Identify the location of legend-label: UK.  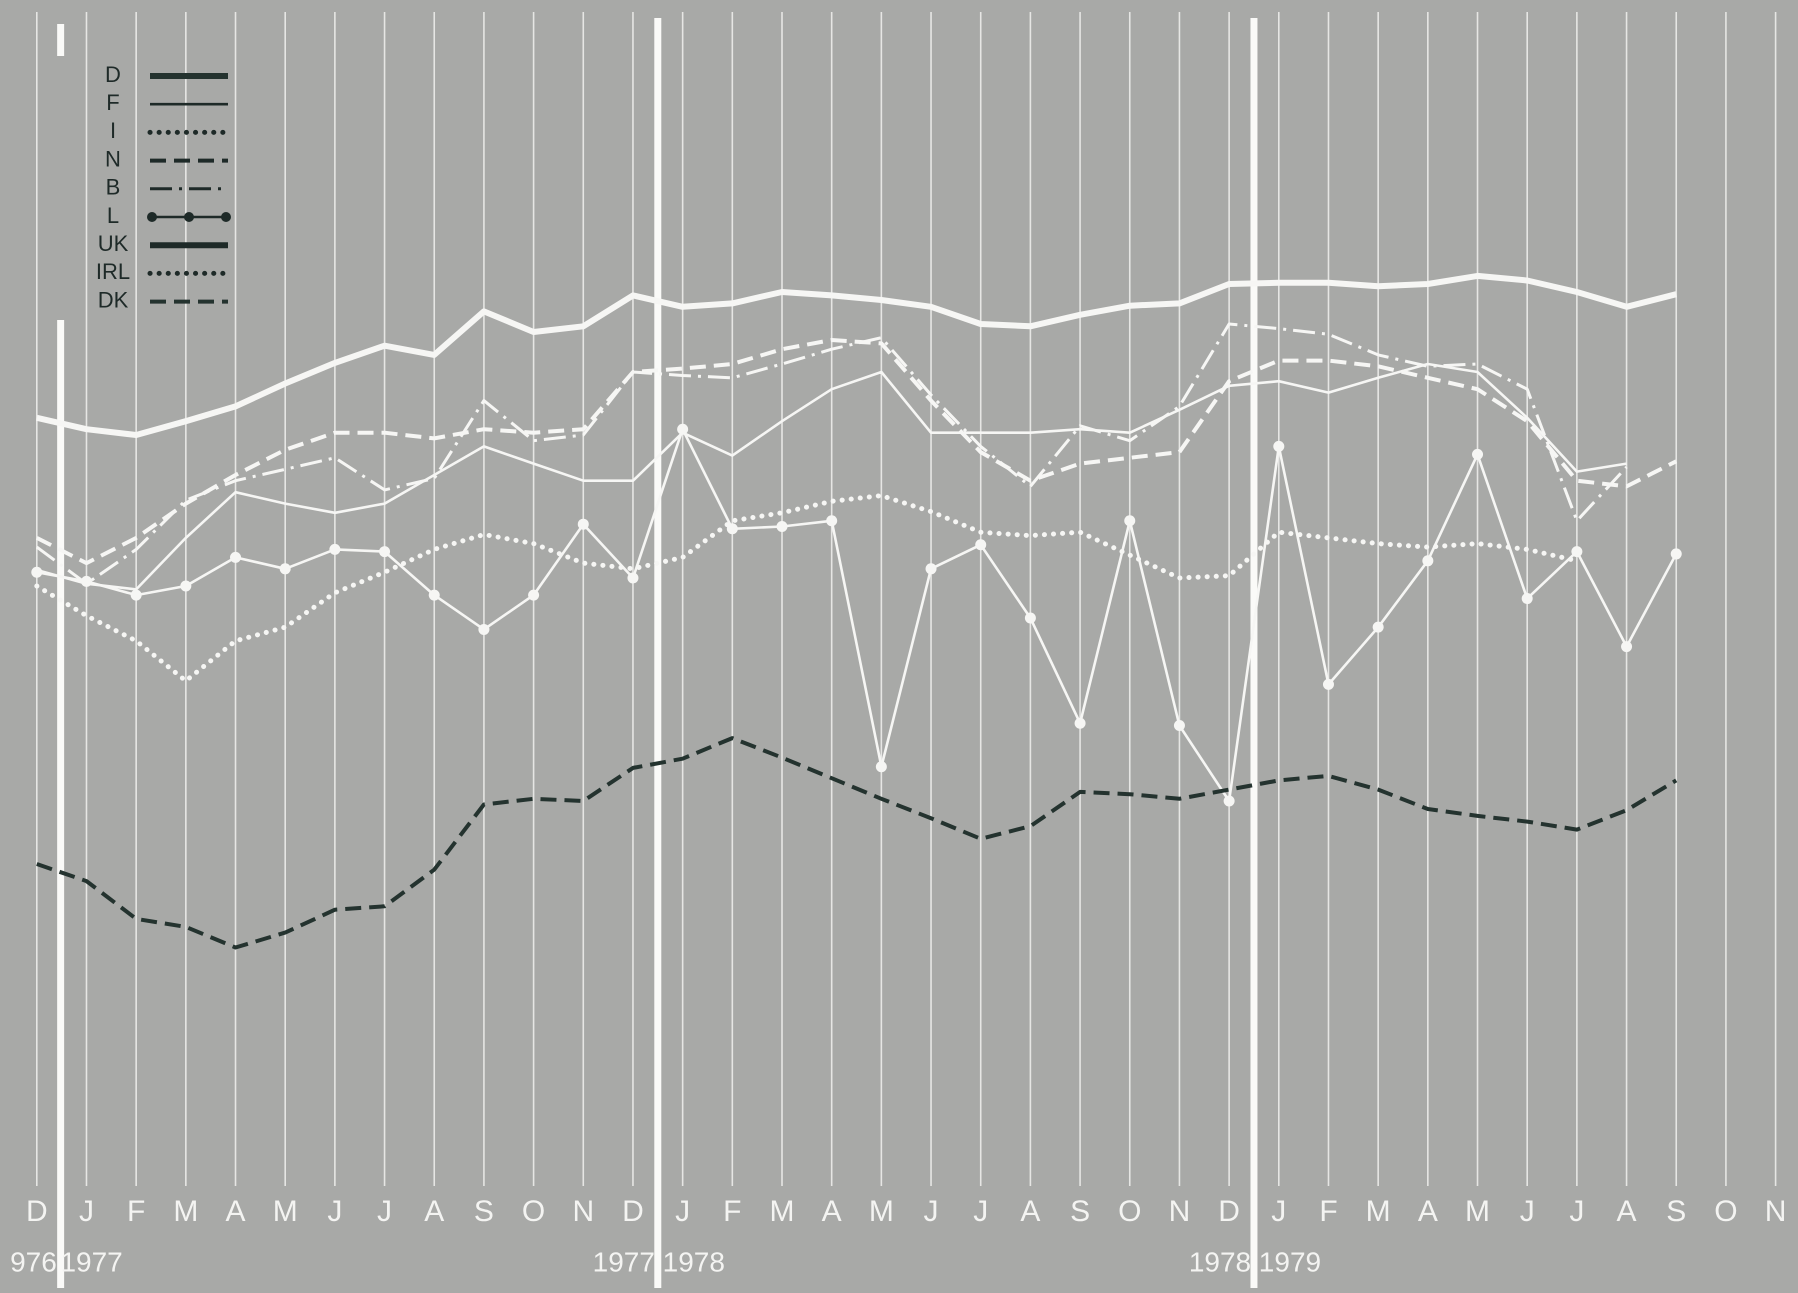
(113, 243).